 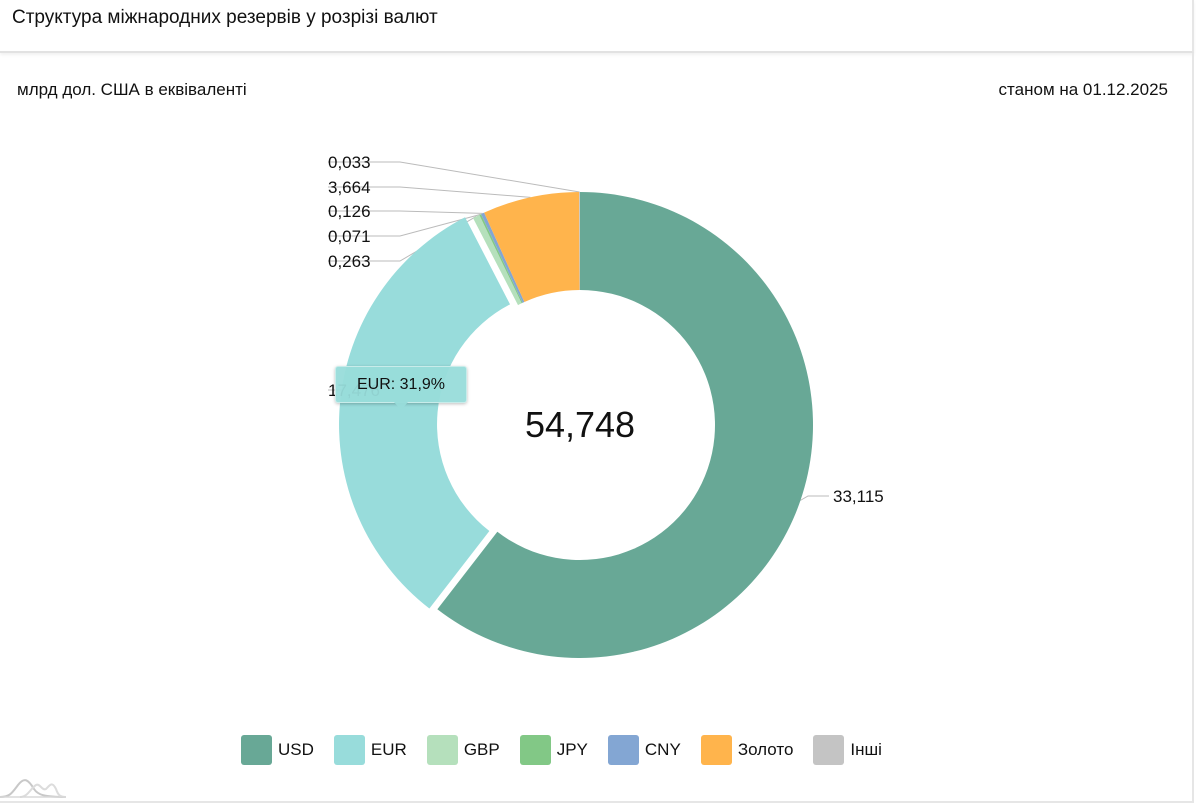 I want to click on legend-label: Золото, so click(x=765, y=749).